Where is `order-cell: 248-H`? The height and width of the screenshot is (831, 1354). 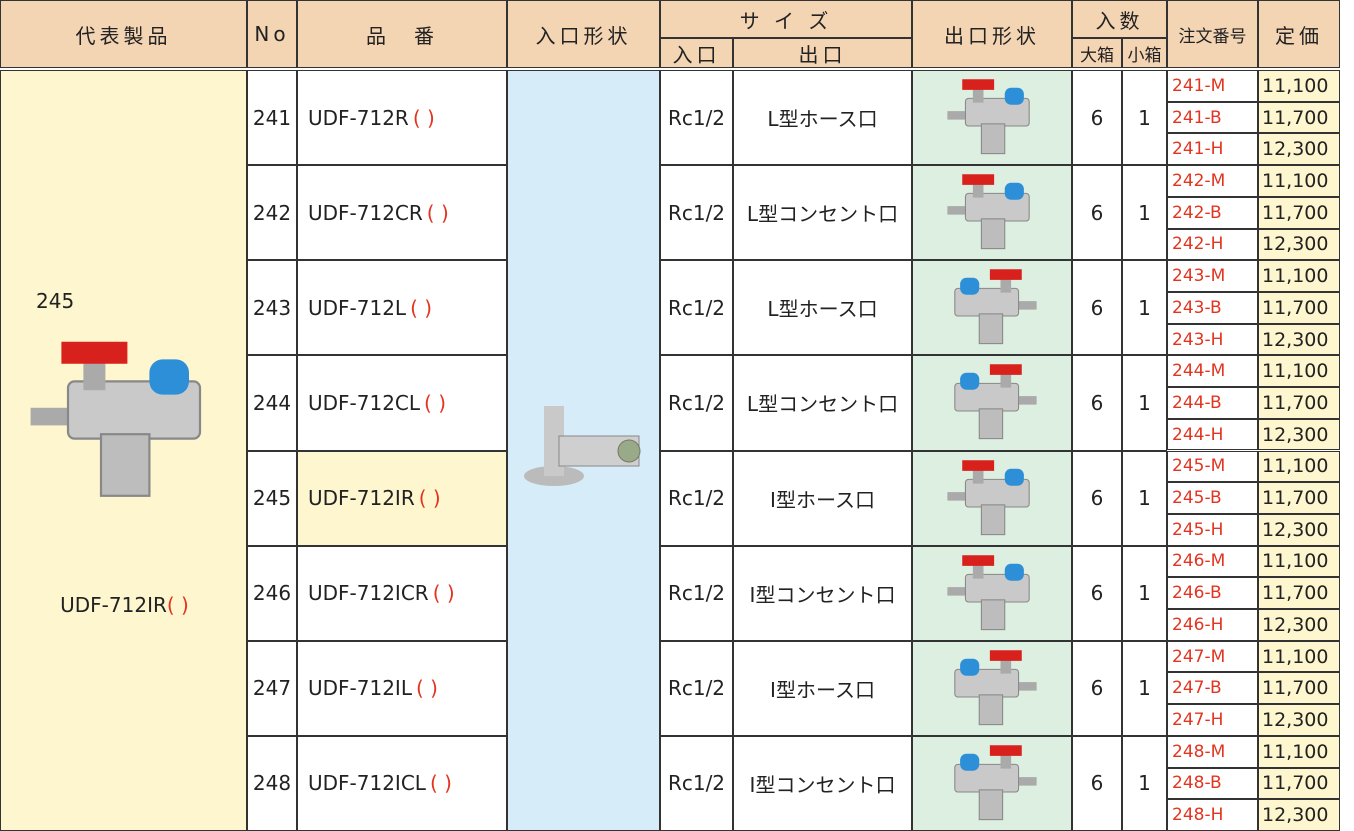 order-cell: 248-H is located at coordinates (1212, 815).